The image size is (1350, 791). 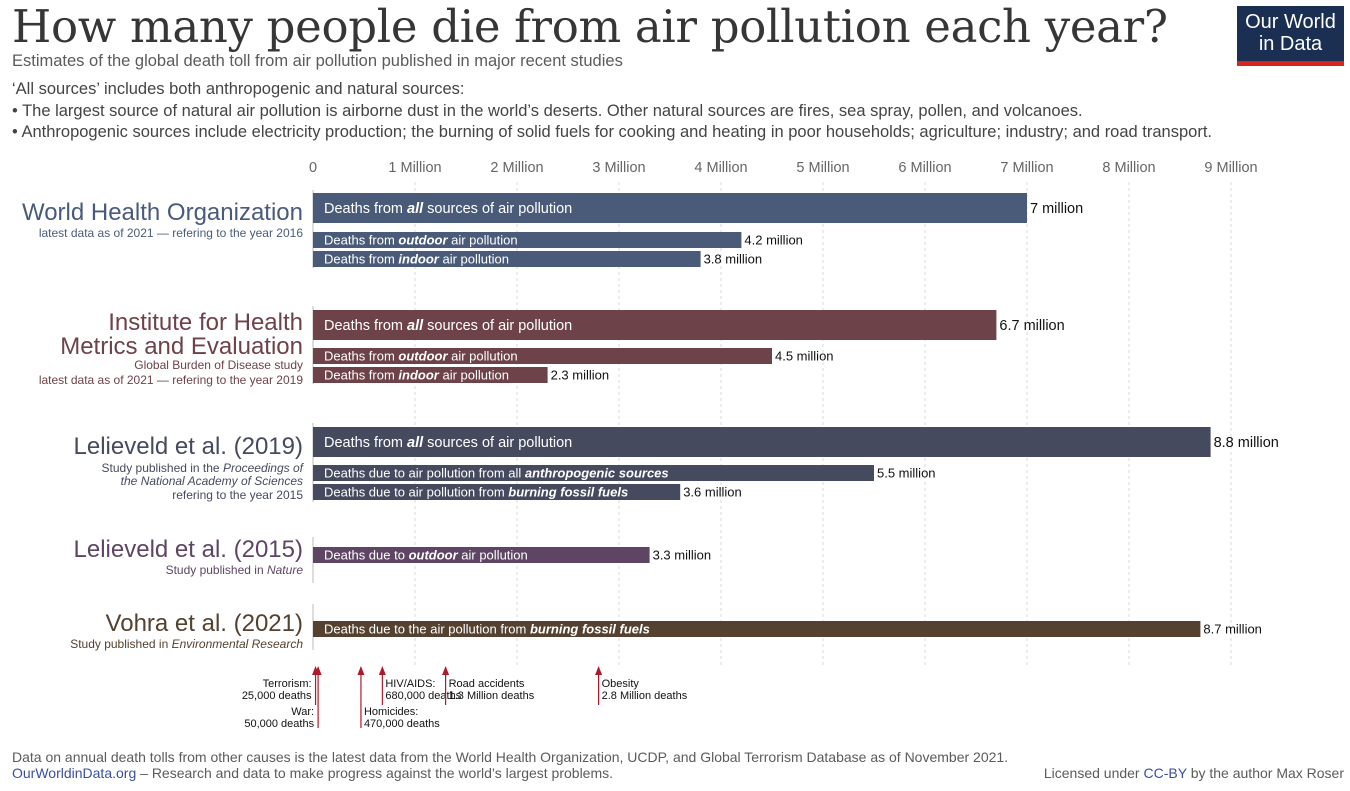 What do you see at coordinates (1026, 168) in the screenshot?
I see `x-tick-label-7: 7 Million` at bounding box center [1026, 168].